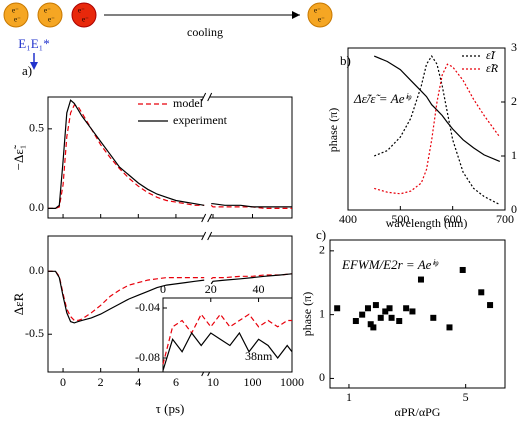 This screenshot has width=528, height=424. Describe the element at coordinates (453, 219) in the screenshot. I see `x-tick-label: 600` at that location.